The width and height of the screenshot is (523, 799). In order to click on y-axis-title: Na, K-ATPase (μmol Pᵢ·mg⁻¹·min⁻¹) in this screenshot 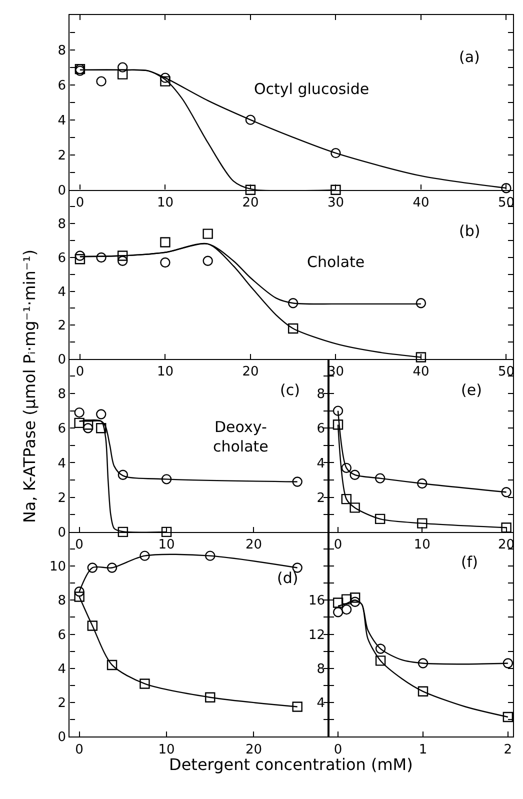, I will do `click(29, 386)`.